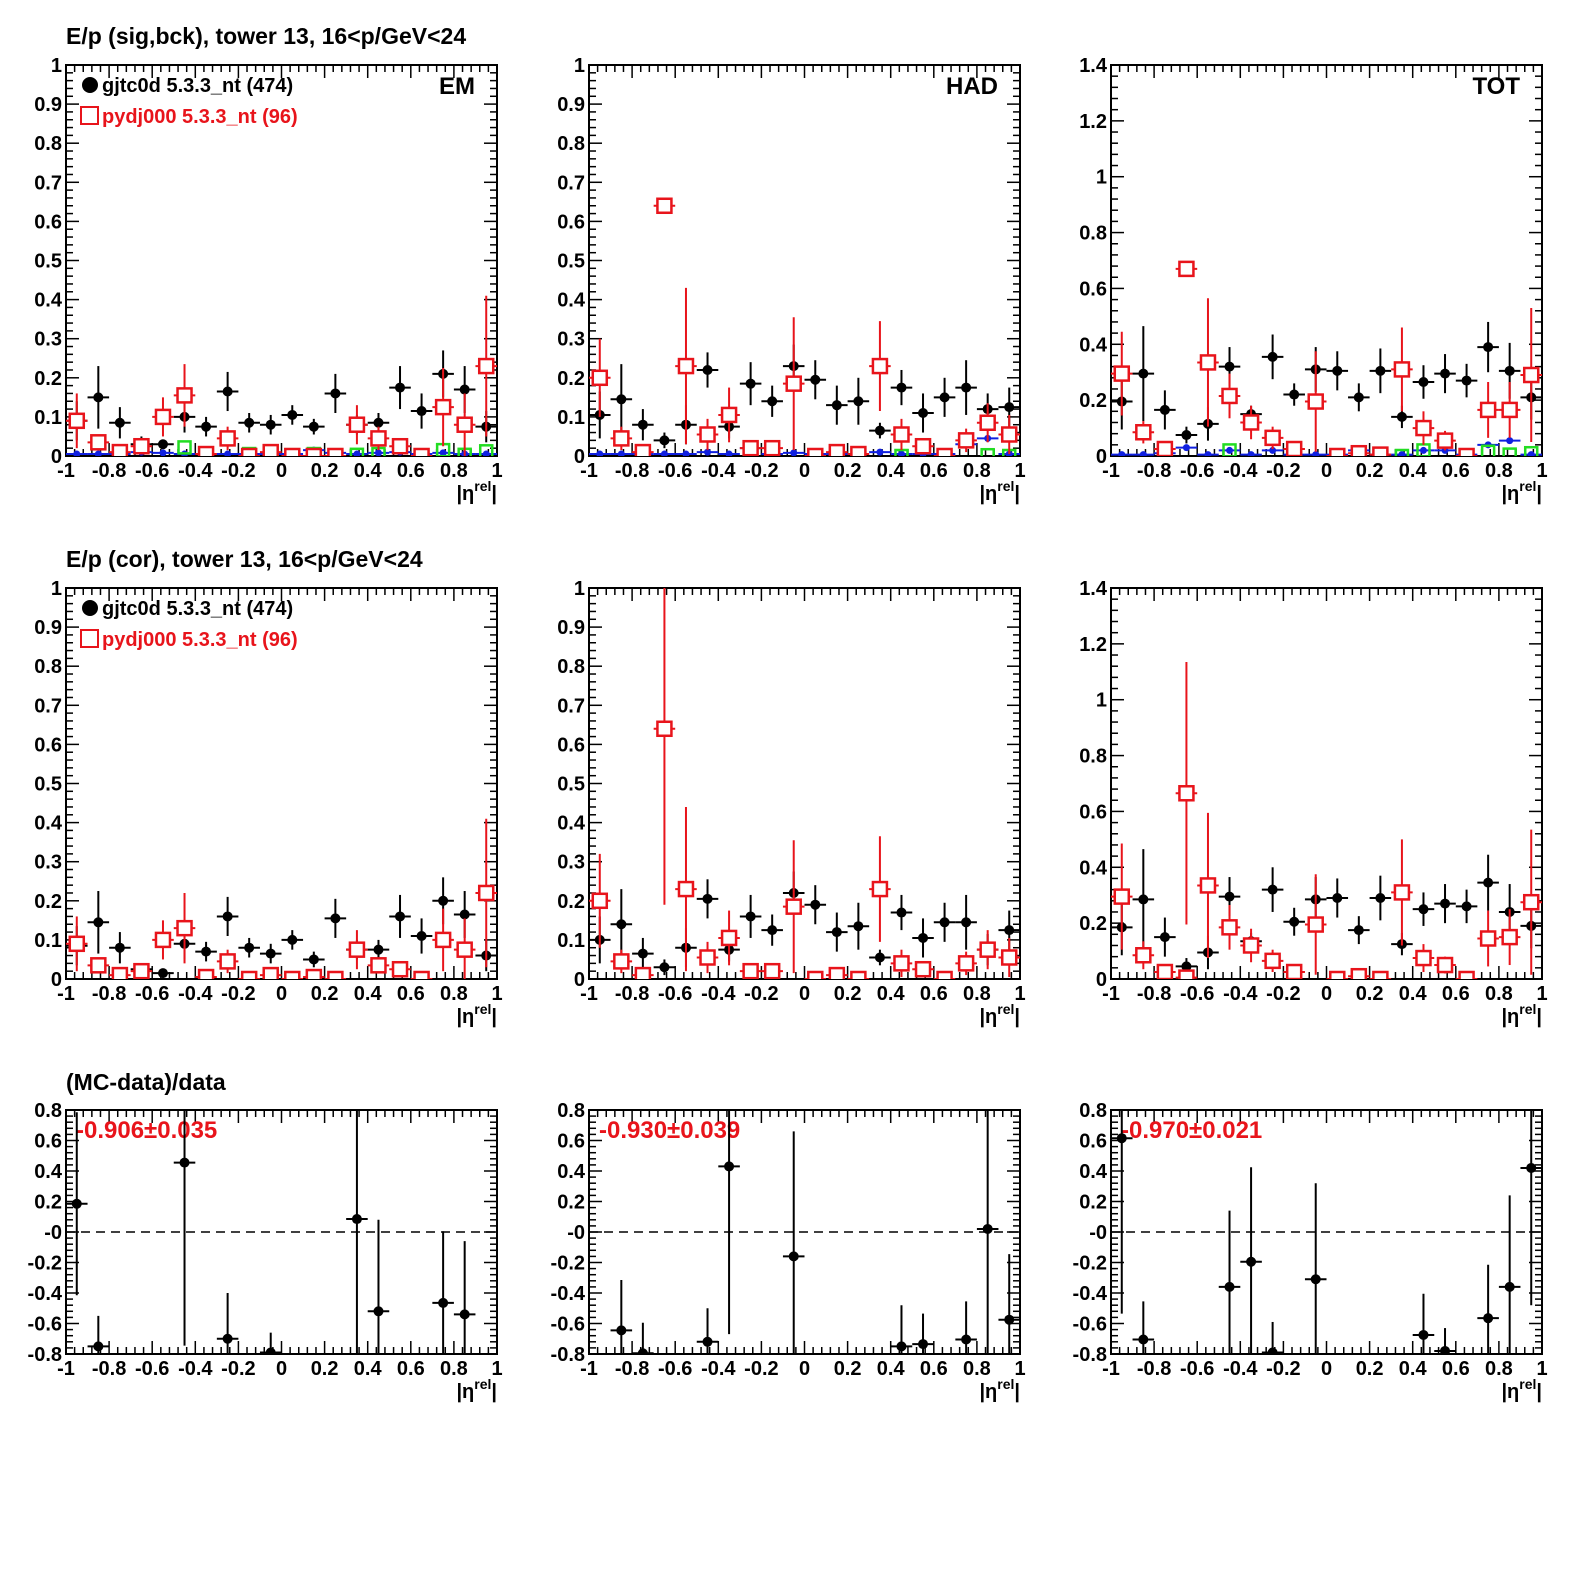 This screenshot has height=1575, width=1575. Describe the element at coordinates (48, 183) in the screenshot. I see `y-tick-label: 0.7` at that location.